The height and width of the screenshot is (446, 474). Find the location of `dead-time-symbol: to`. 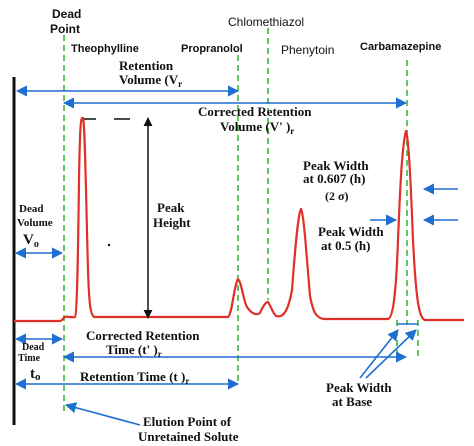

dead-time-symbol: to is located at coordinates (35, 374).